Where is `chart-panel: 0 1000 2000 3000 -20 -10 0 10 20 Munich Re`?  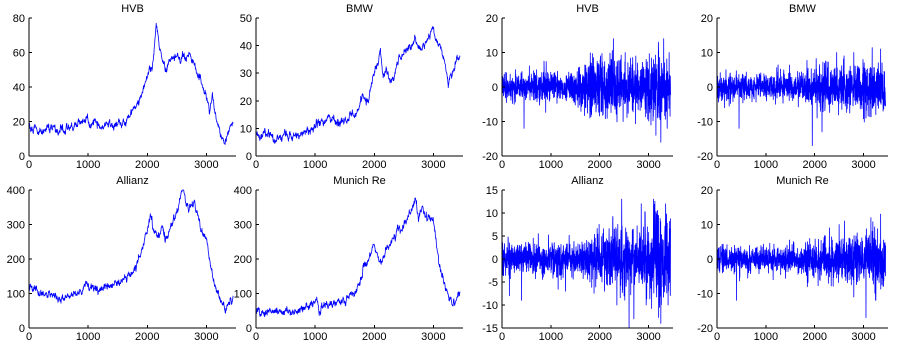
chart-panel: 0 1000 2000 3000 -20 -10 0 10 20 Munich Re is located at coordinates (792, 259).